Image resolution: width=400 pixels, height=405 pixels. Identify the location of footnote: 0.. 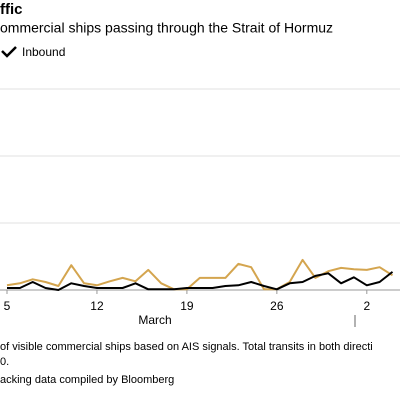
(4, 362).